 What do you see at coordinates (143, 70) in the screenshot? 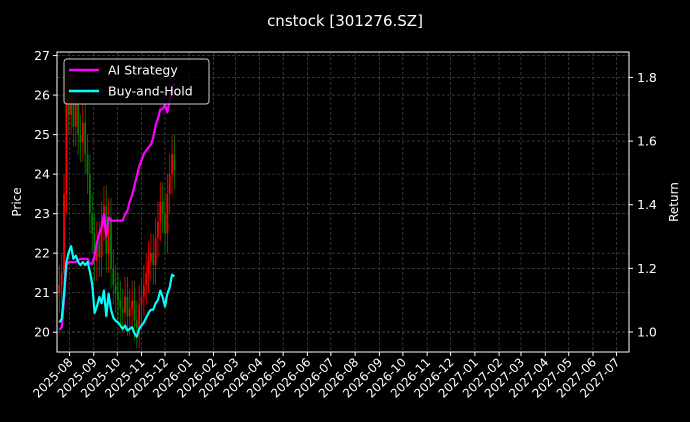
I see `legend-label-ai-strategy: AI Strategy` at bounding box center [143, 70].